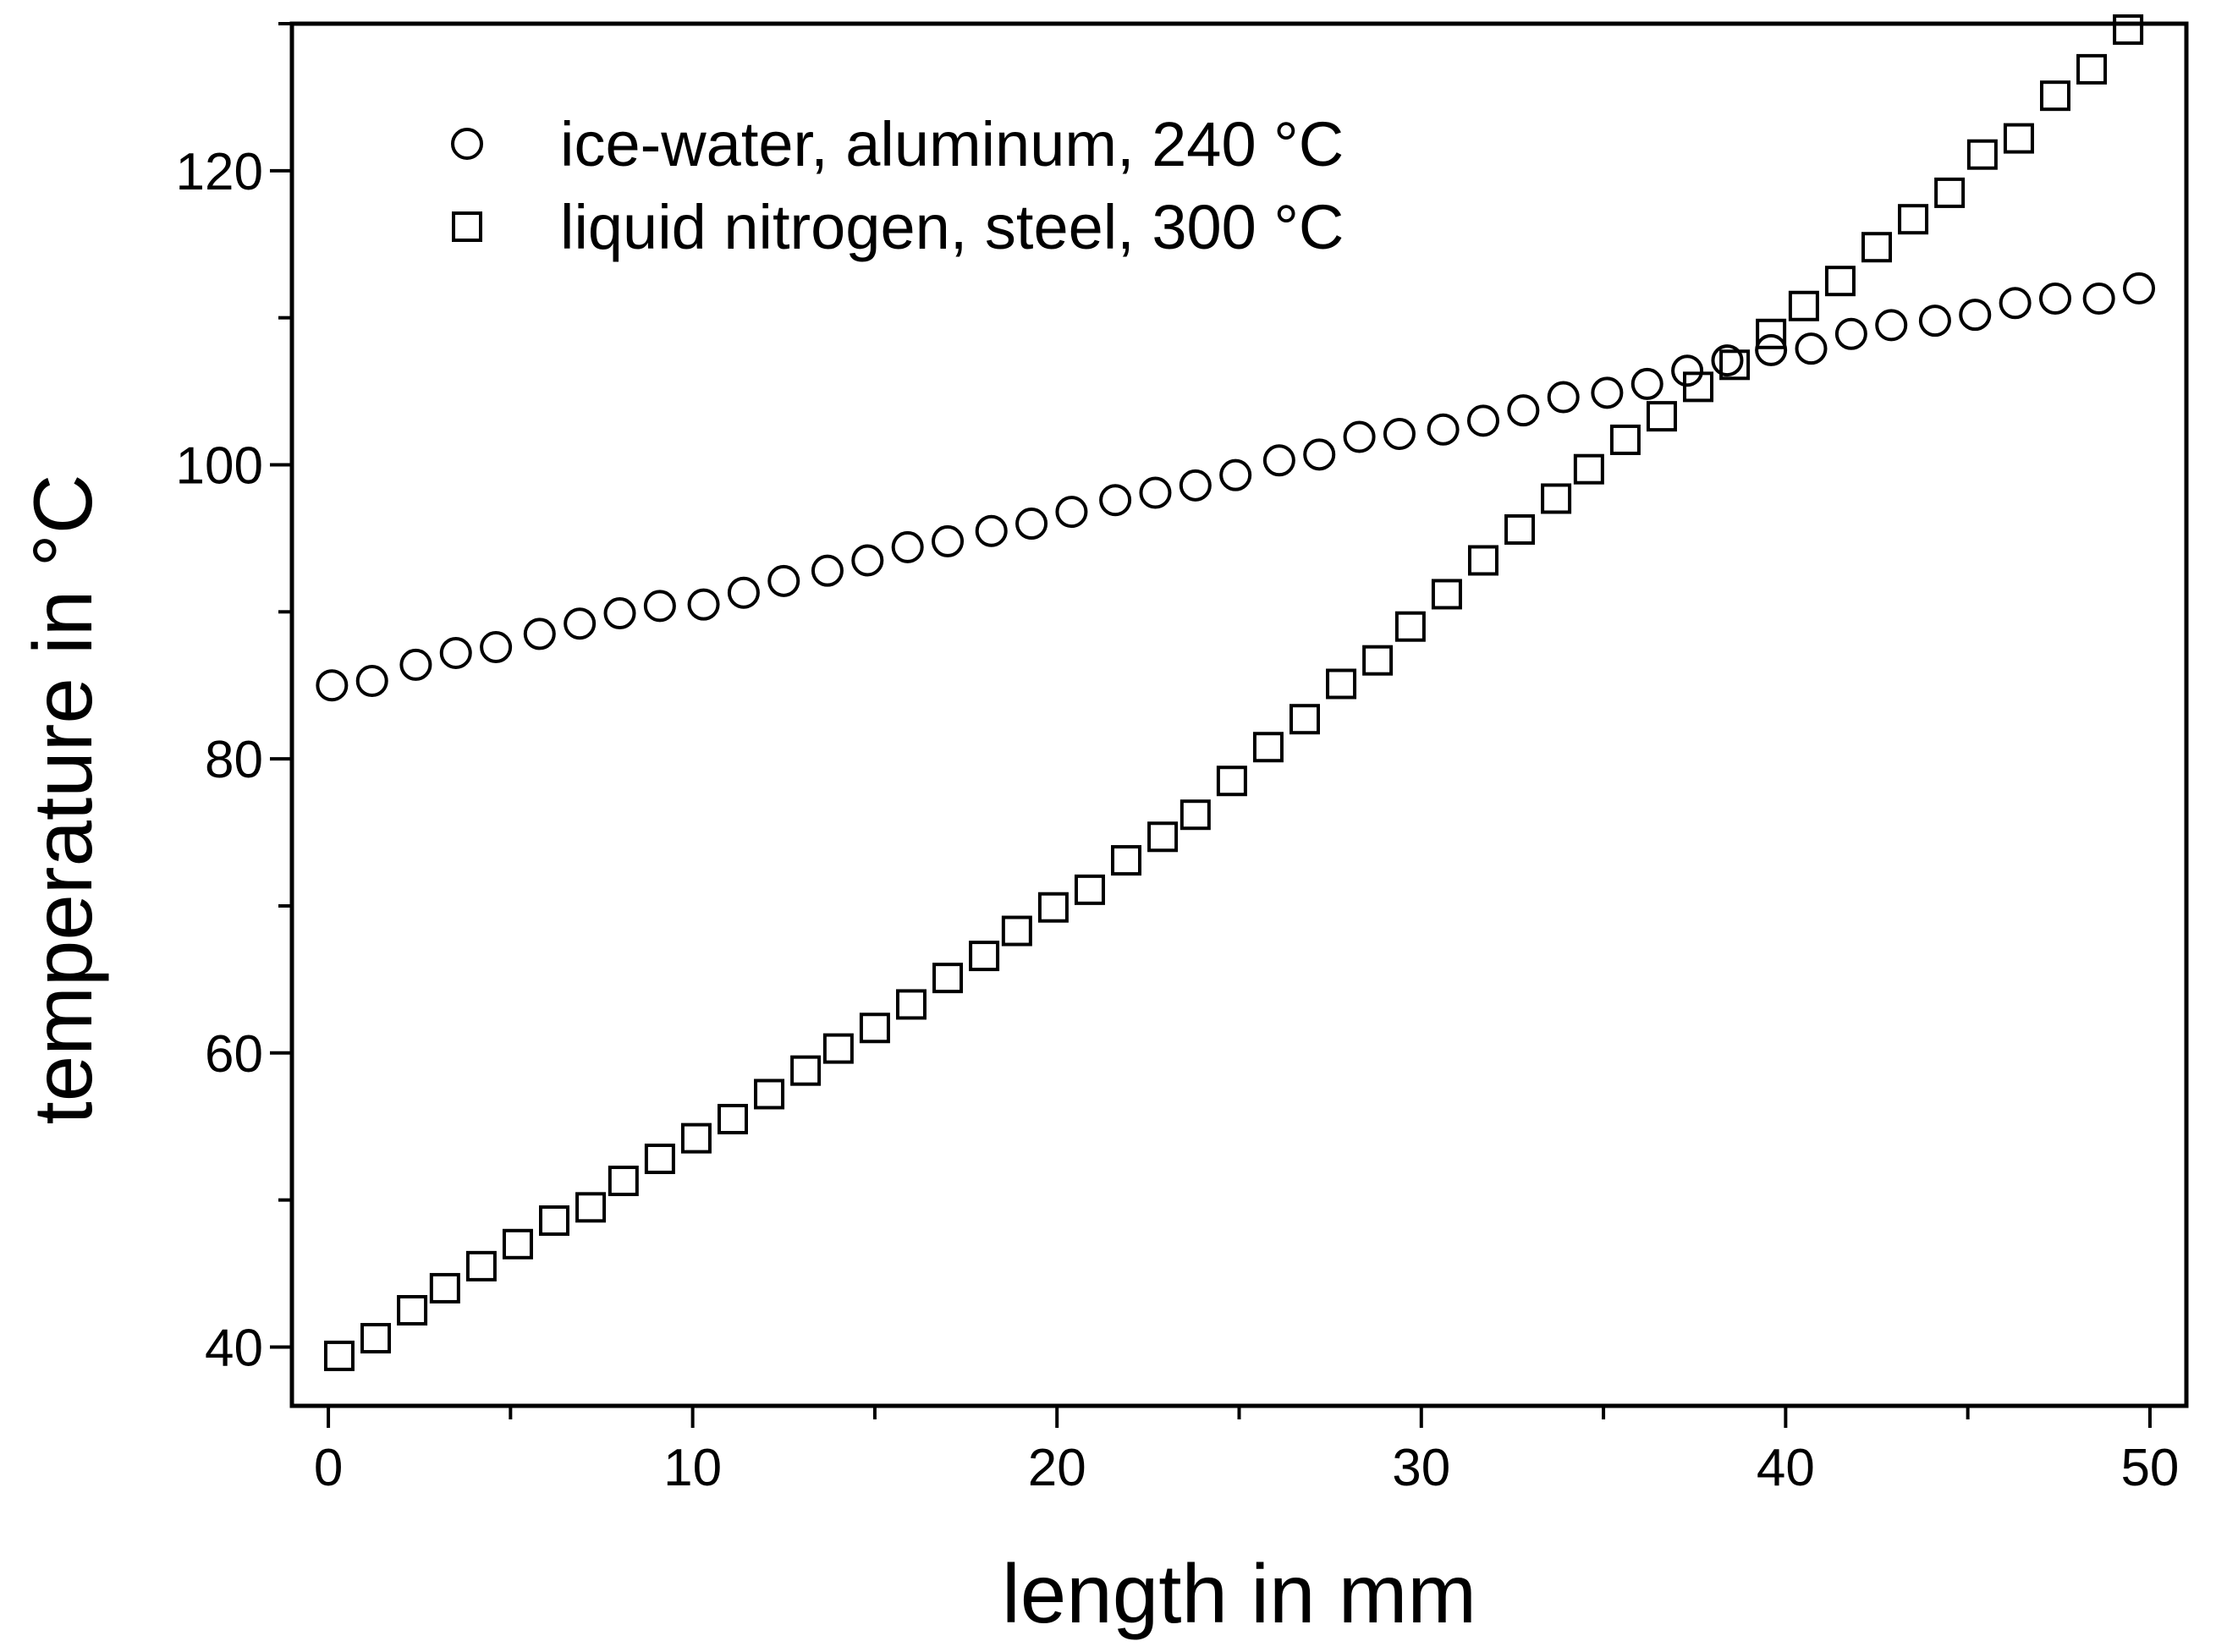 This screenshot has height=1652, width=2216. I want to click on y-tick-label: 60, so click(234, 1054).